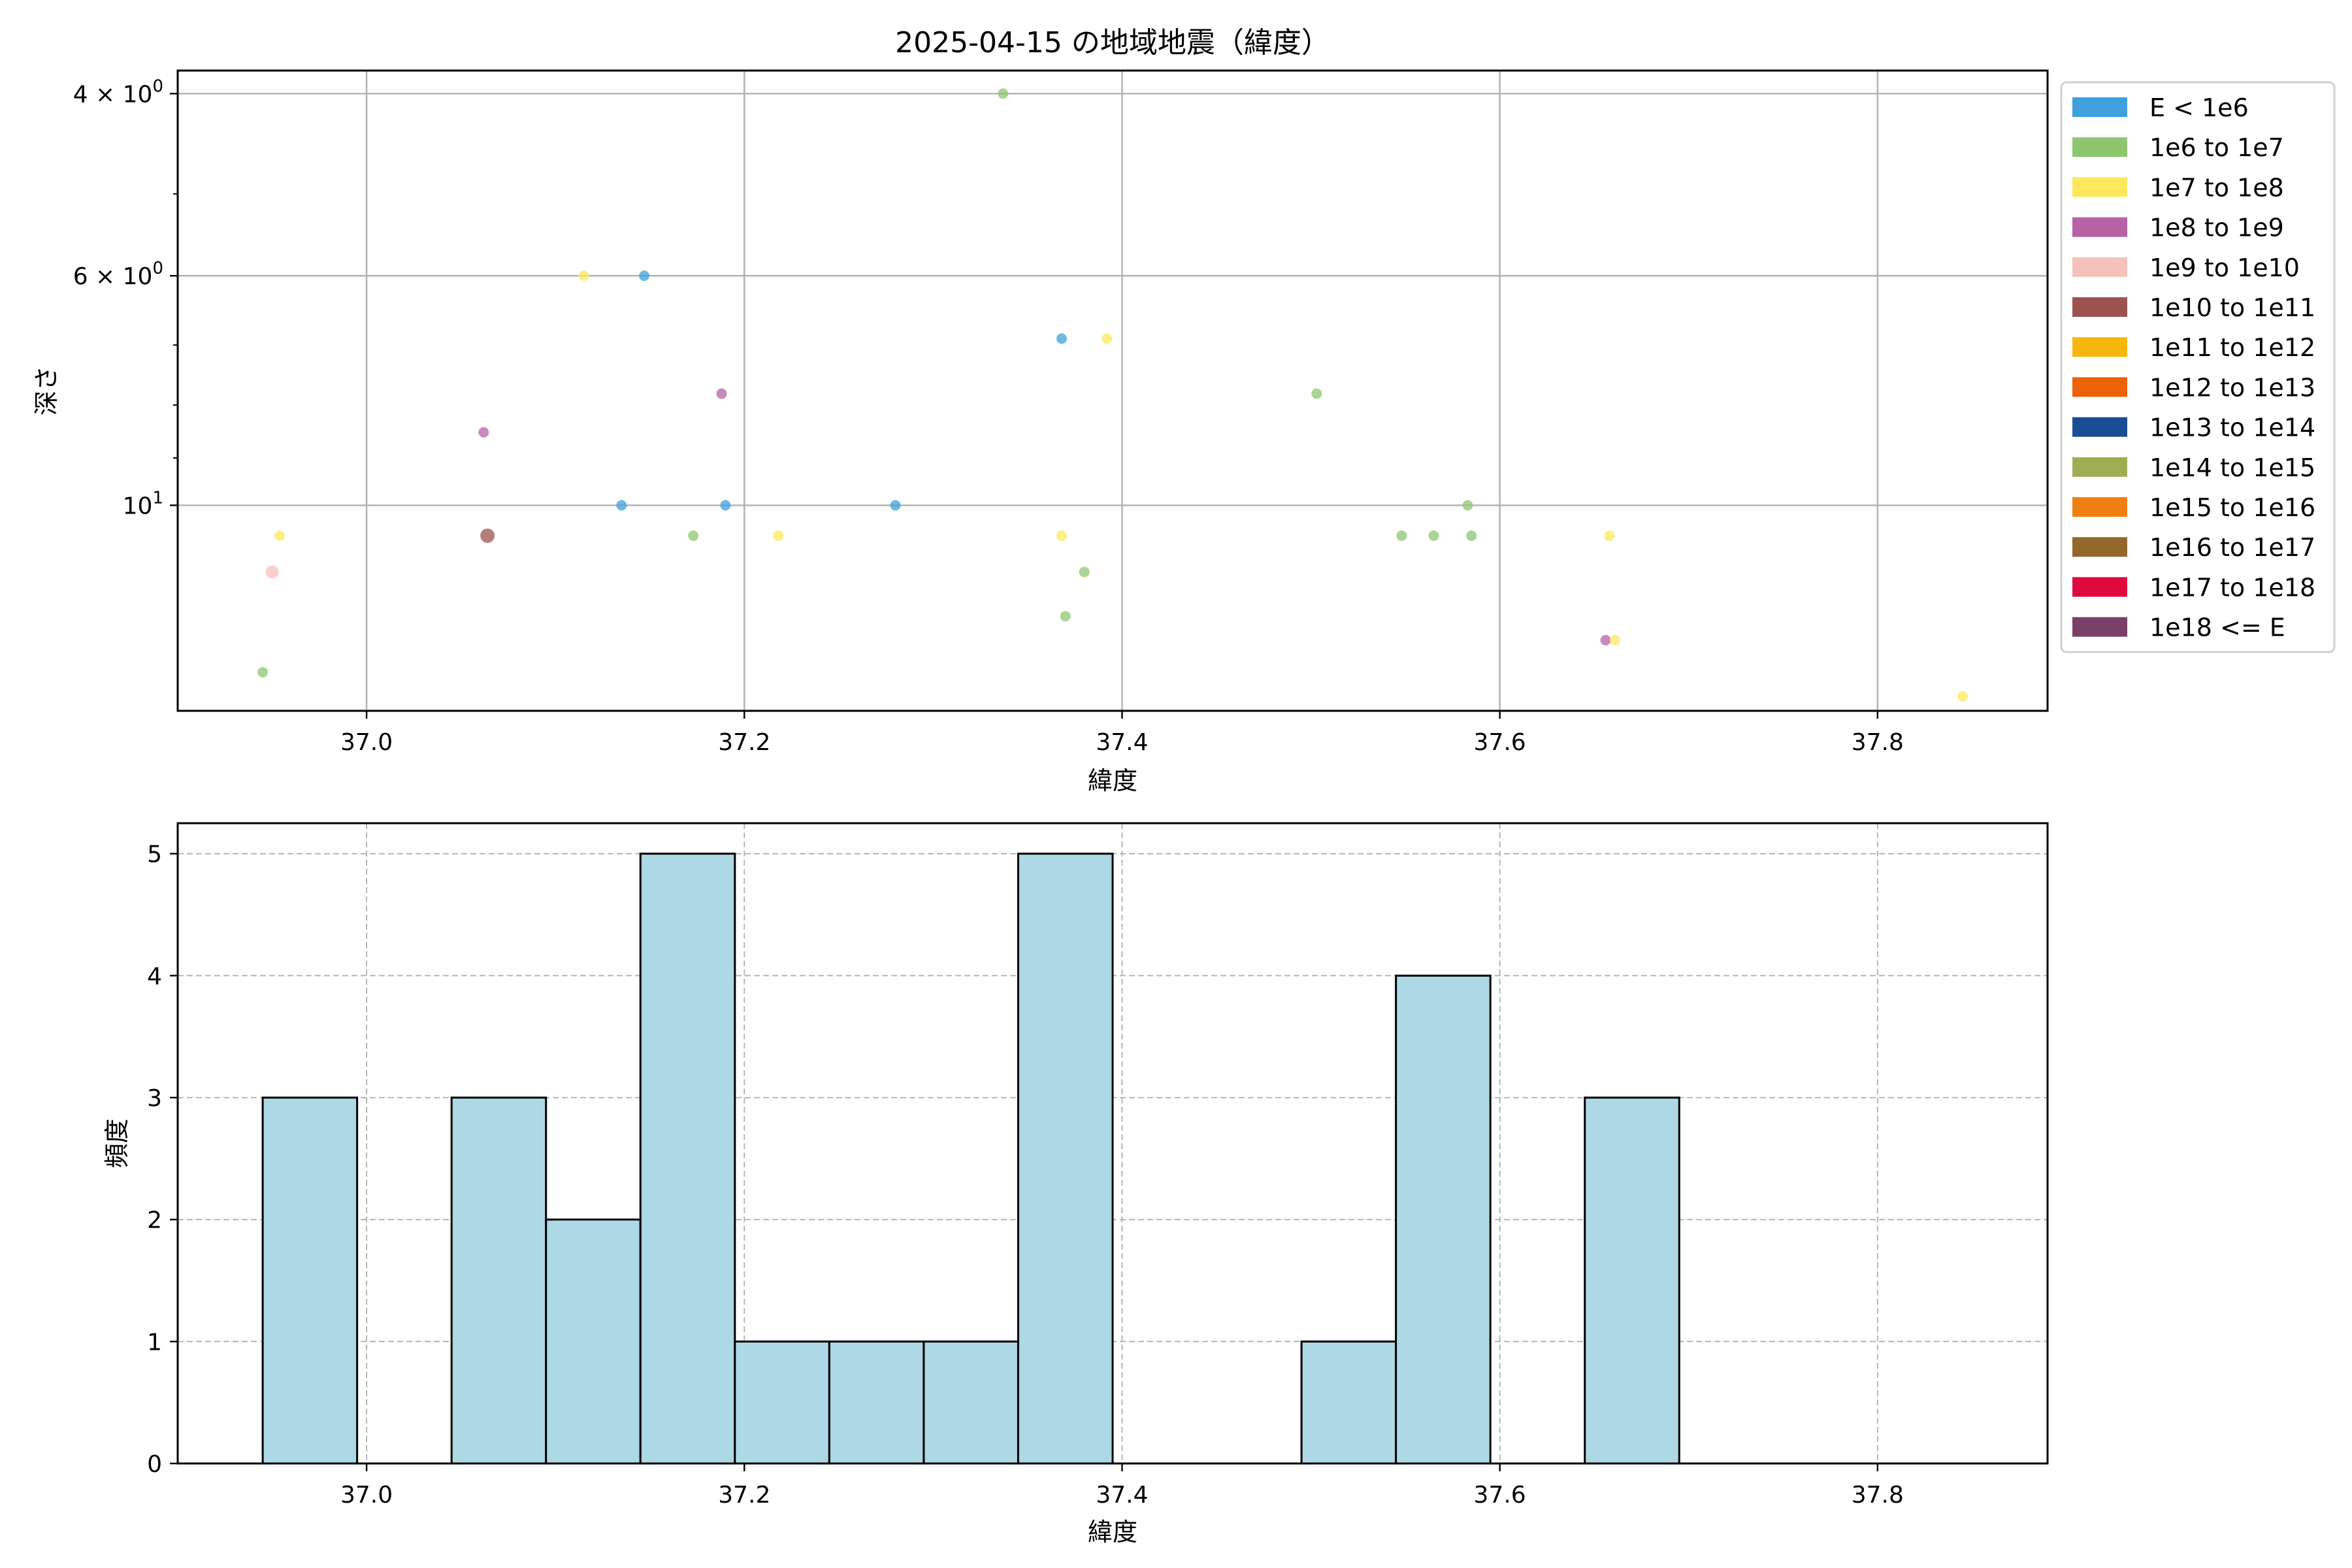 The width and height of the screenshot is (2352, 1568). I want to click on scatter-x-tick-label: 37.8, so click(1878, 742).